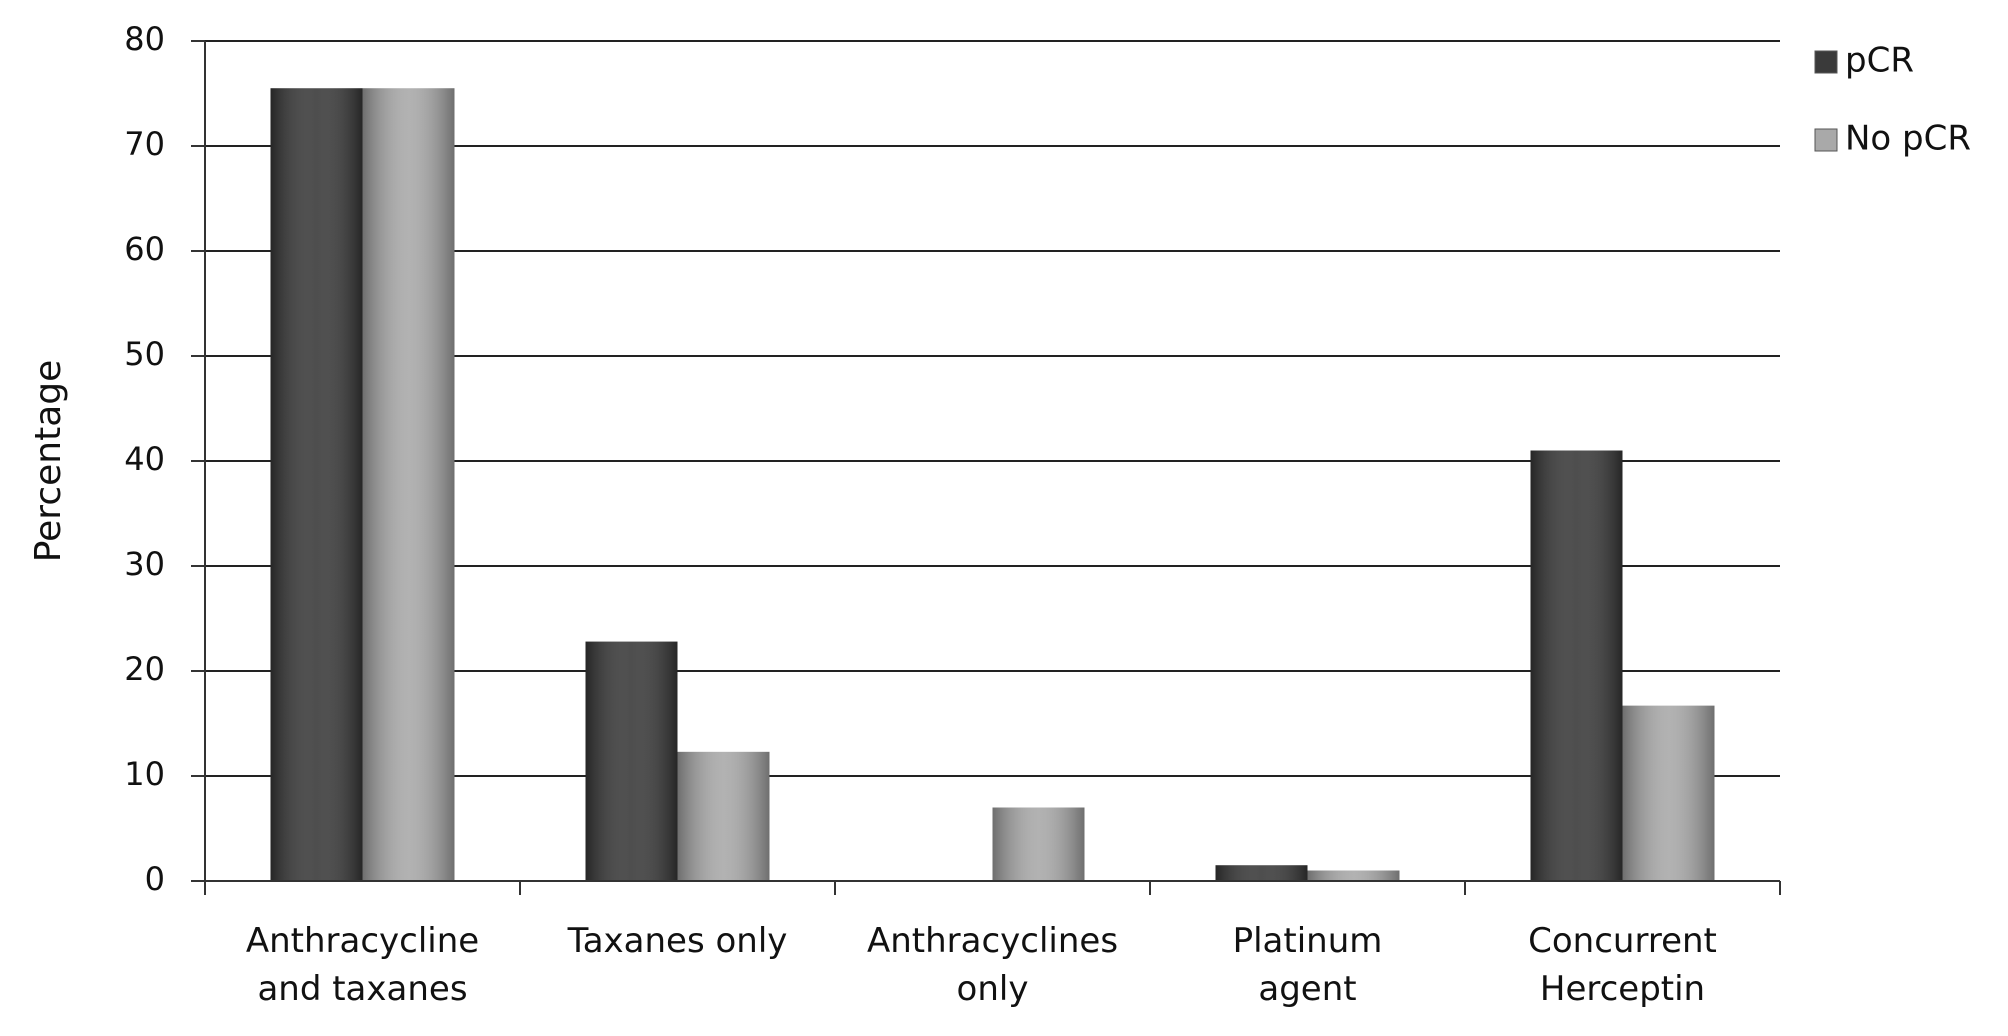 The height and width of the screenshot is (1036, 2008). What do you see at coordinates (48, 461) in the screenshot?
I see `y-axis-label: Percentage` at bounding box center [48, 461].